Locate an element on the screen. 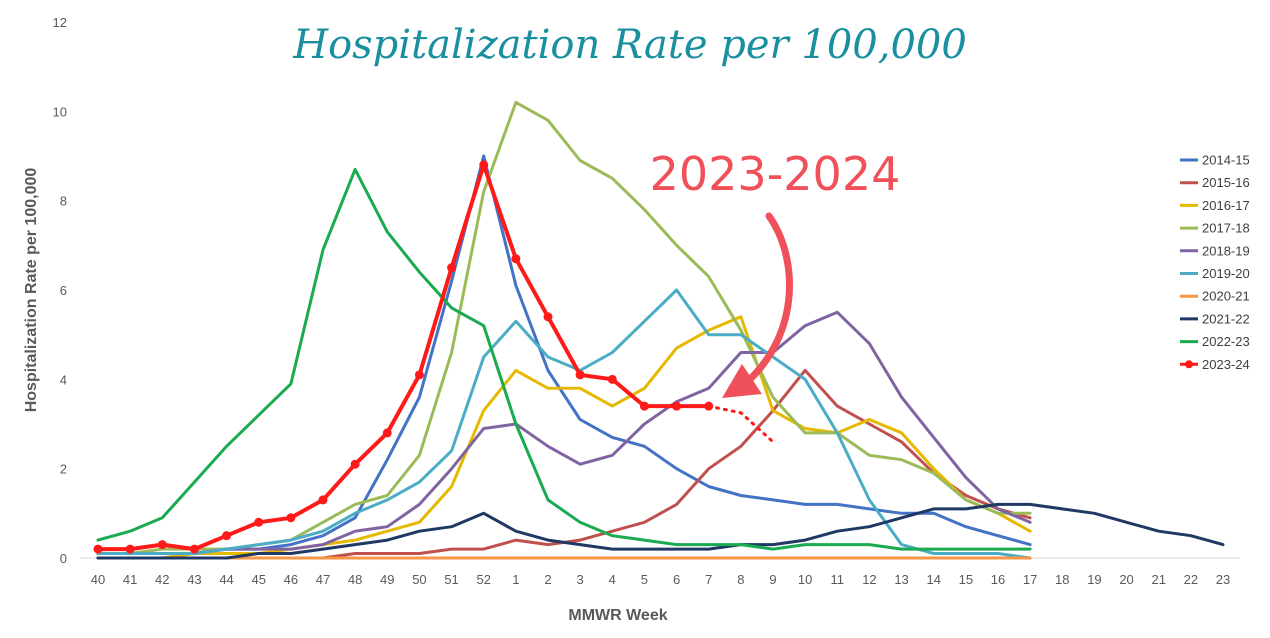 This screenshot has height=638, width=1270. x-tick-label: 40 is located at coordinates (98, 579).